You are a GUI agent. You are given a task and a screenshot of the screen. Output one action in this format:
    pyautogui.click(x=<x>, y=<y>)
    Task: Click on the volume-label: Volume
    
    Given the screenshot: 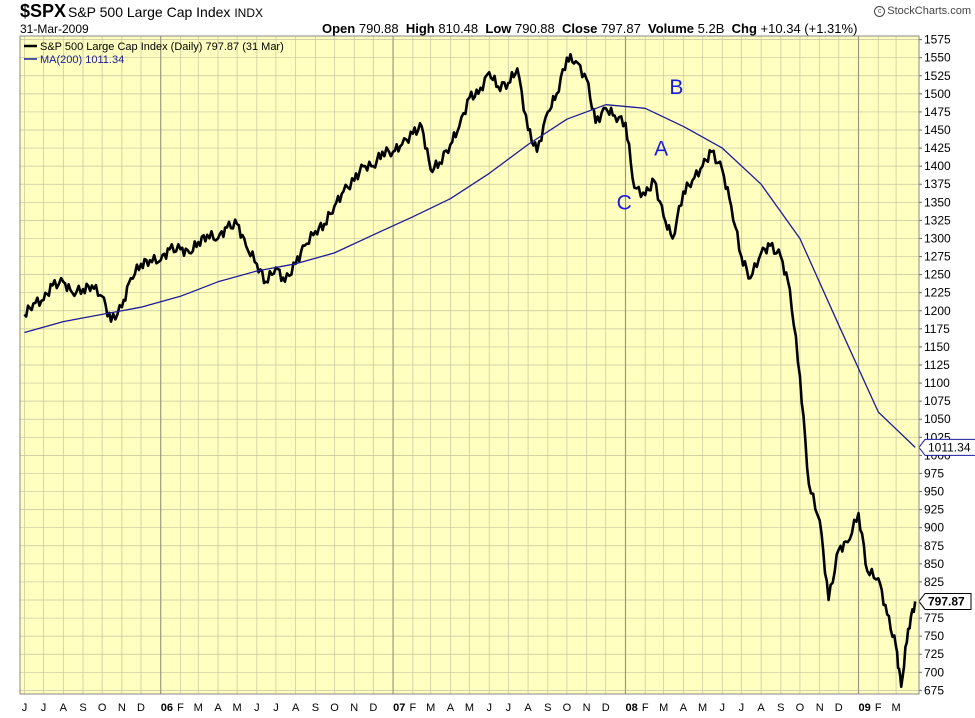 What is the action you would take?
    pyautogui.click(x=671, y=28)
    